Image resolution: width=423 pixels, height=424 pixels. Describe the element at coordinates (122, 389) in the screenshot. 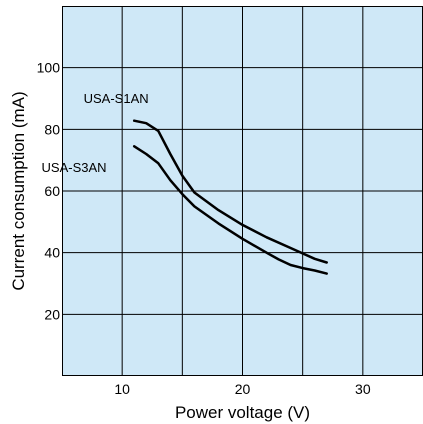

I see `x-tick-label: 10` at that location.